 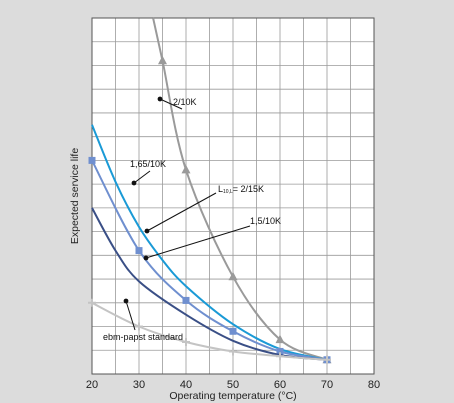 I want to click on annotation-2: L10,L= 2/15K, so click(x=204, y=209).